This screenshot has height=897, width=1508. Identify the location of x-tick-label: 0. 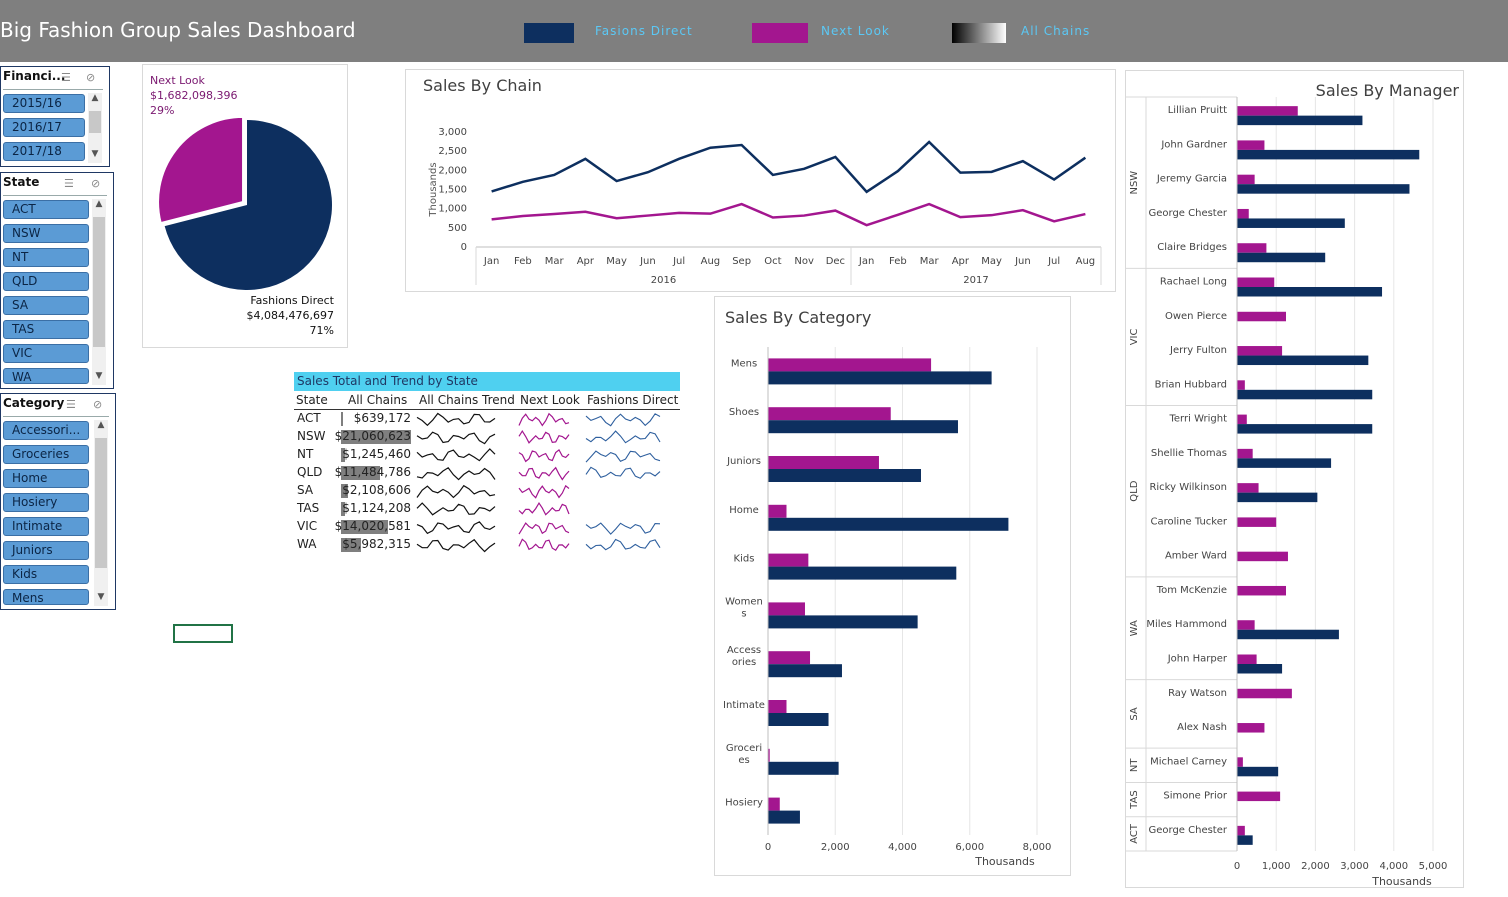
(1237, 866).